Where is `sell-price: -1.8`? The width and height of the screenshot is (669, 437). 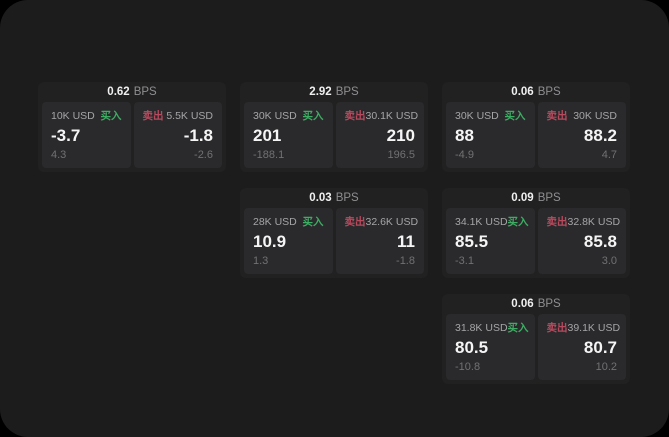
sell-price: -1.8 is located at coordinates (198, 135).